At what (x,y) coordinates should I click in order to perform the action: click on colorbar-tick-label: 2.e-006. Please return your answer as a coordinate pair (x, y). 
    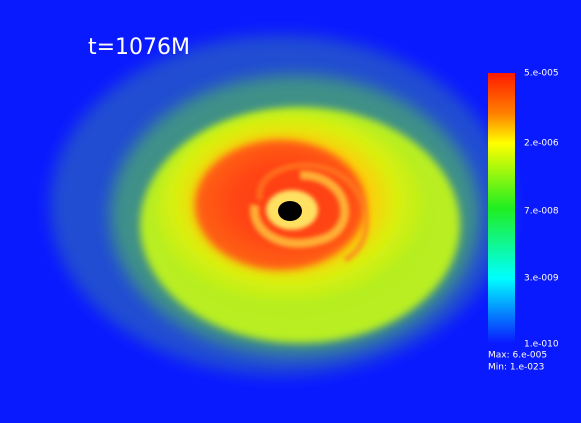
    Looking at the image, I should click on (541, 144).